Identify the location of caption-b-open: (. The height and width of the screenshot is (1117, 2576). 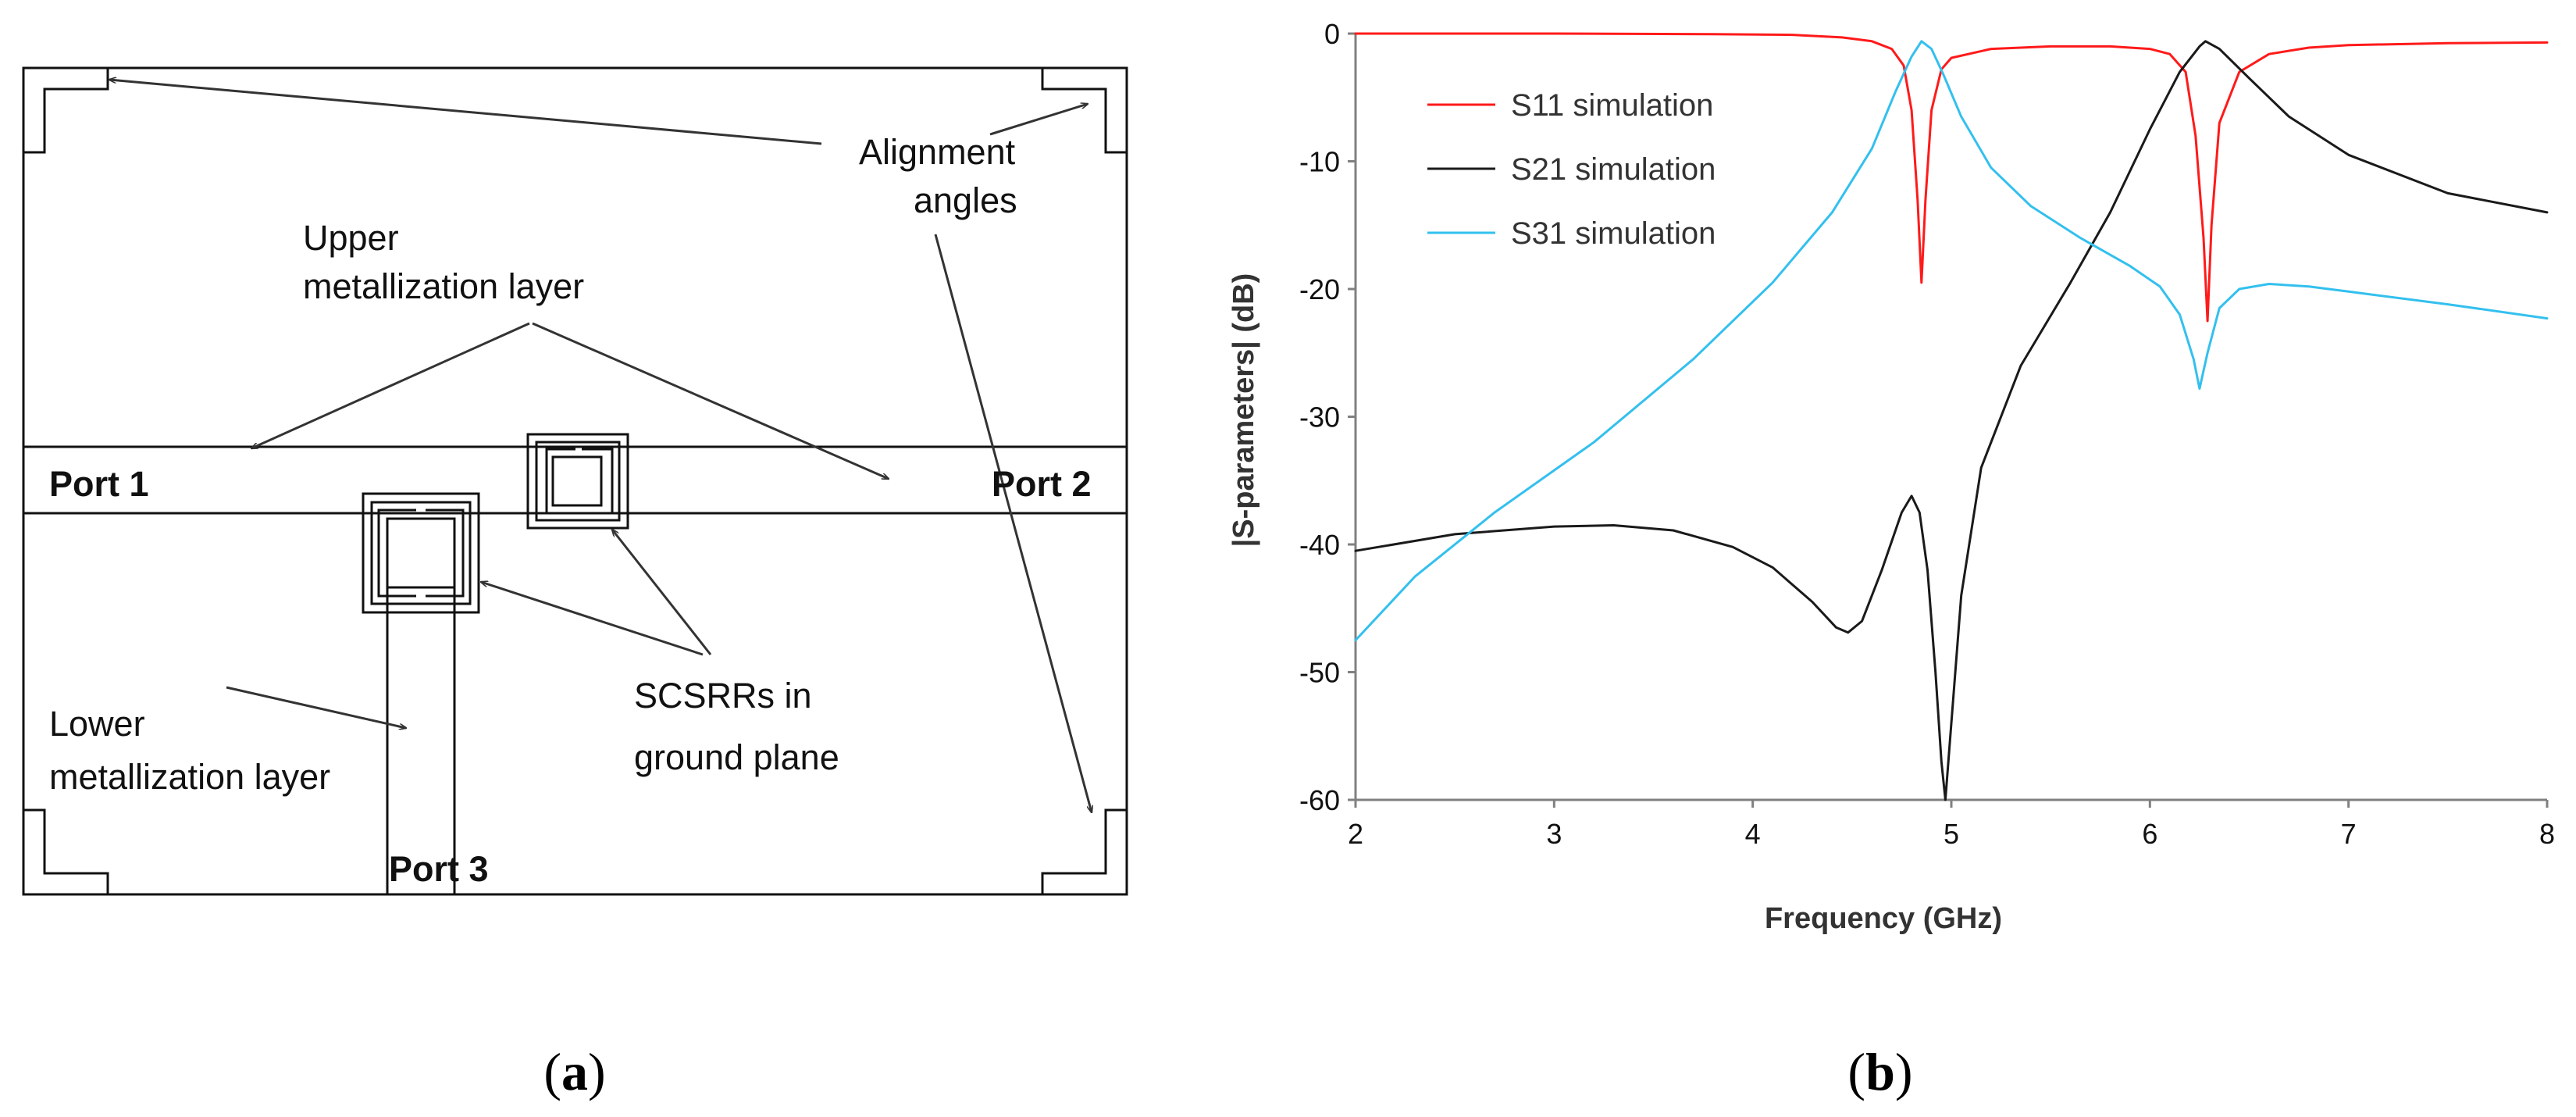
(1856, 1071).